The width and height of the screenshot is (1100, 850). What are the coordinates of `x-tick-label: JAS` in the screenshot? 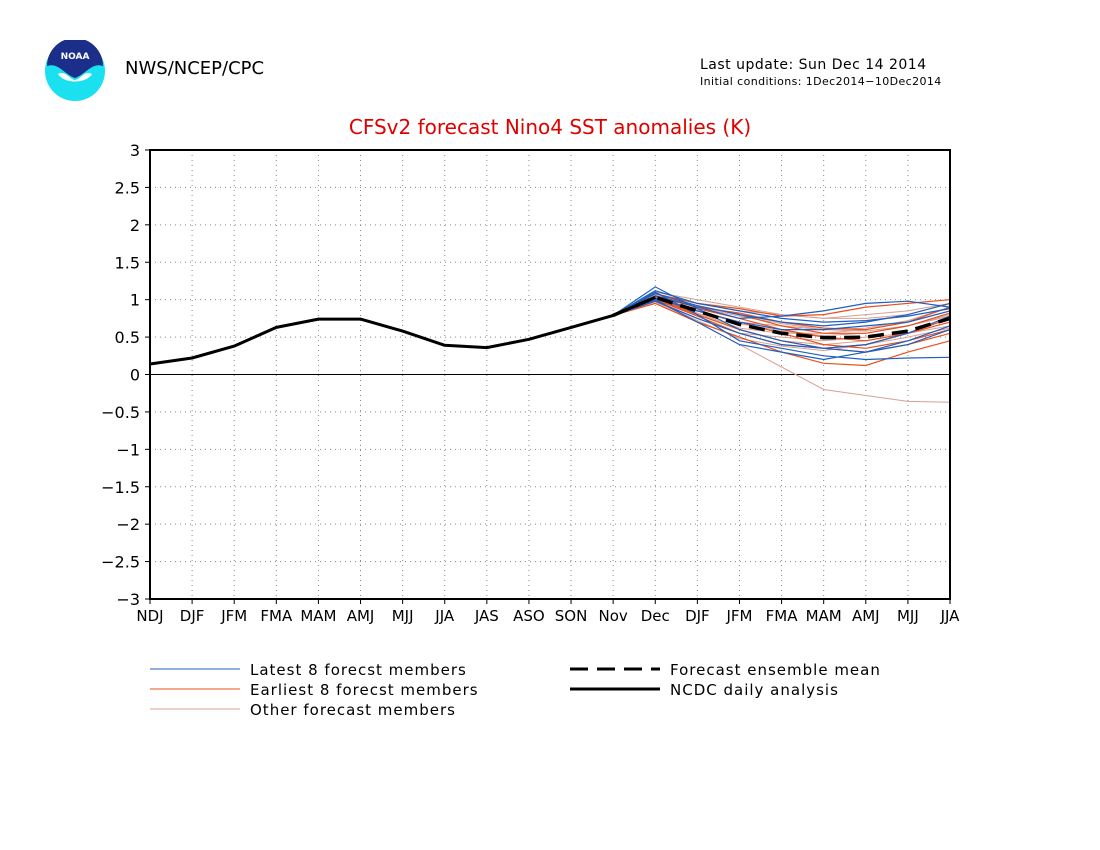 It's located at (486, 616).